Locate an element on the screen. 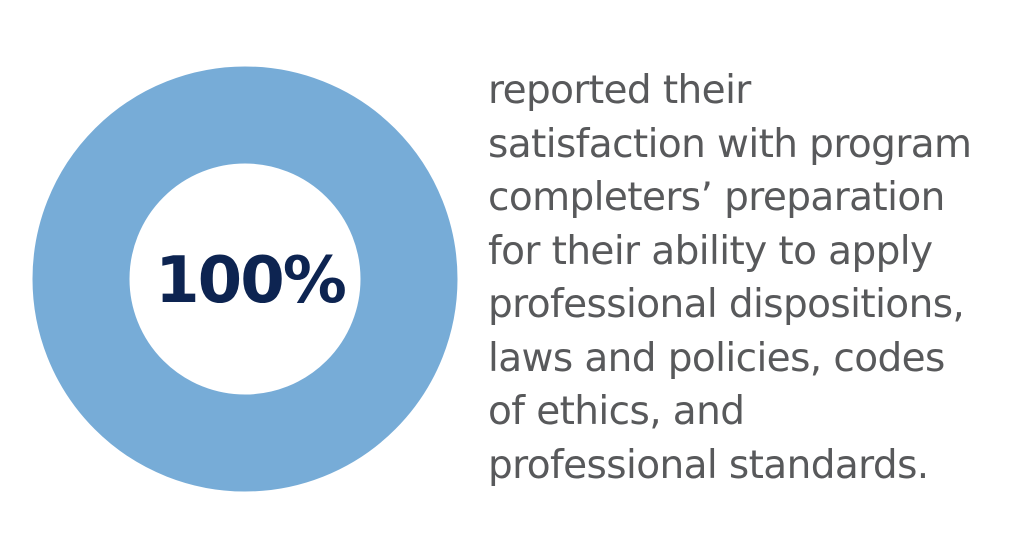 Image resolution: width=1024 pixels, height=559 pixels. description-line: professional dispositions, is located at coordinates (726, 304).